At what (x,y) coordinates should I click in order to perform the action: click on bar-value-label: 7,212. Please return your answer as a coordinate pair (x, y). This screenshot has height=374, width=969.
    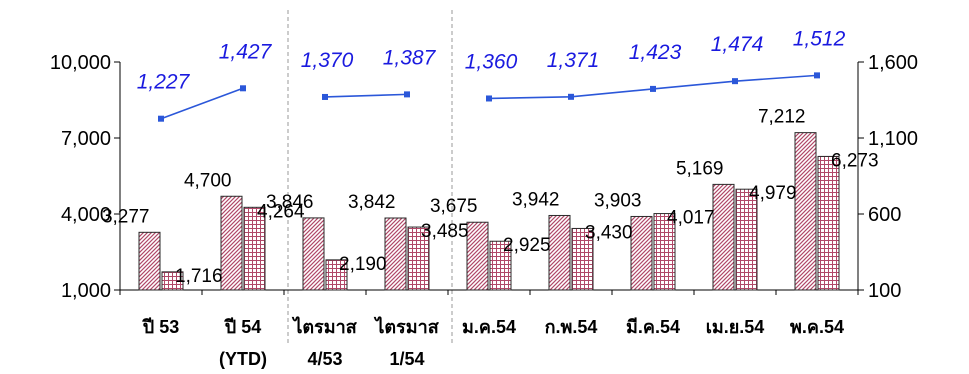
    Looking at the image, I should click on (782, 117).